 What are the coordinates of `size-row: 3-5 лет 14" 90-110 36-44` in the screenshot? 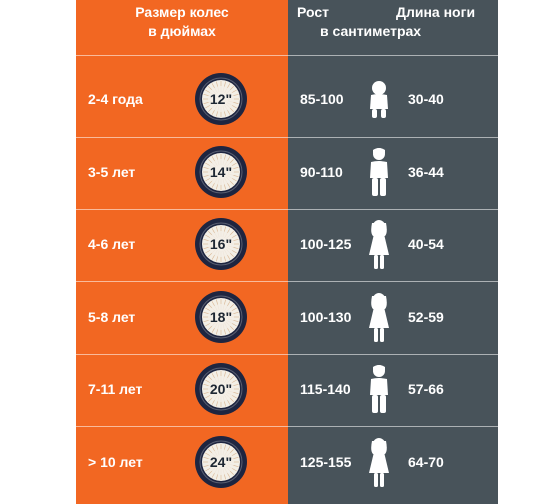 It's located at (287, 172).